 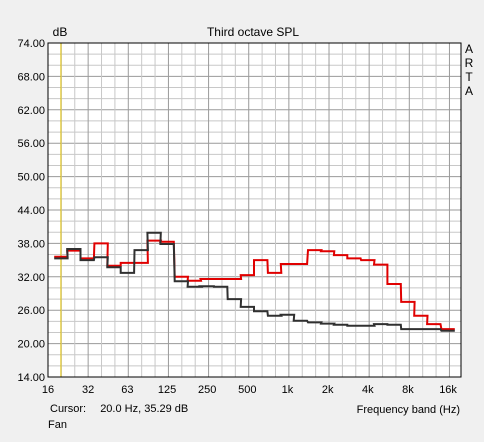 I want to click on y-tick-label: 14.00, so click(x=31, y=378).